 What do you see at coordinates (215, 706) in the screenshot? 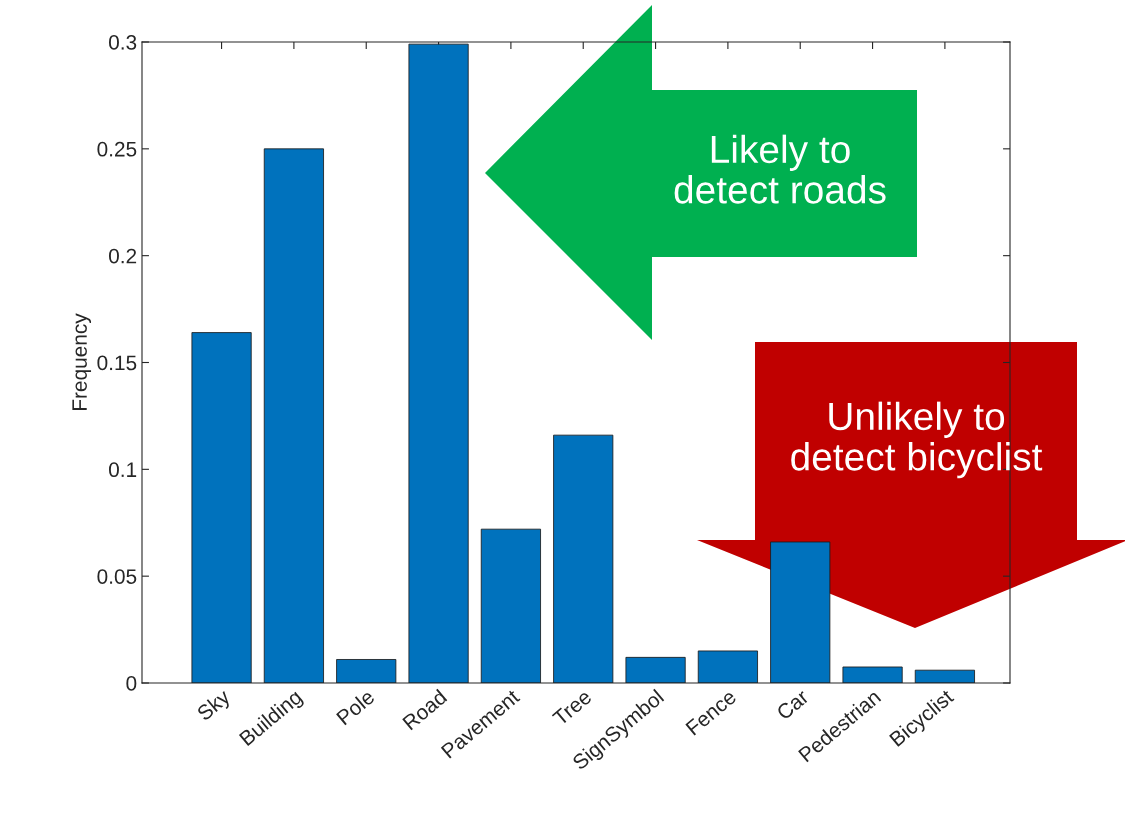
I see `x-tick-label: Sky` at bounding box center [215, 706].